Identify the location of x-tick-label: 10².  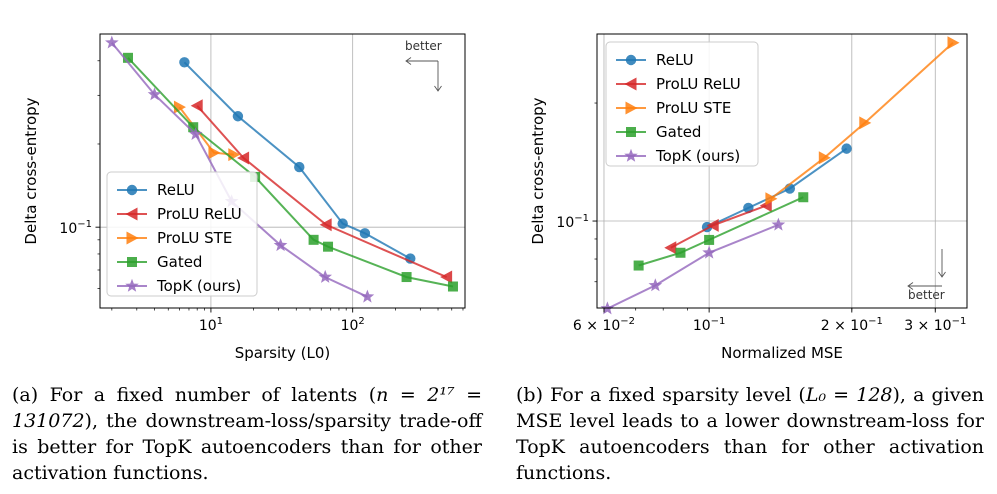
(353, 325).